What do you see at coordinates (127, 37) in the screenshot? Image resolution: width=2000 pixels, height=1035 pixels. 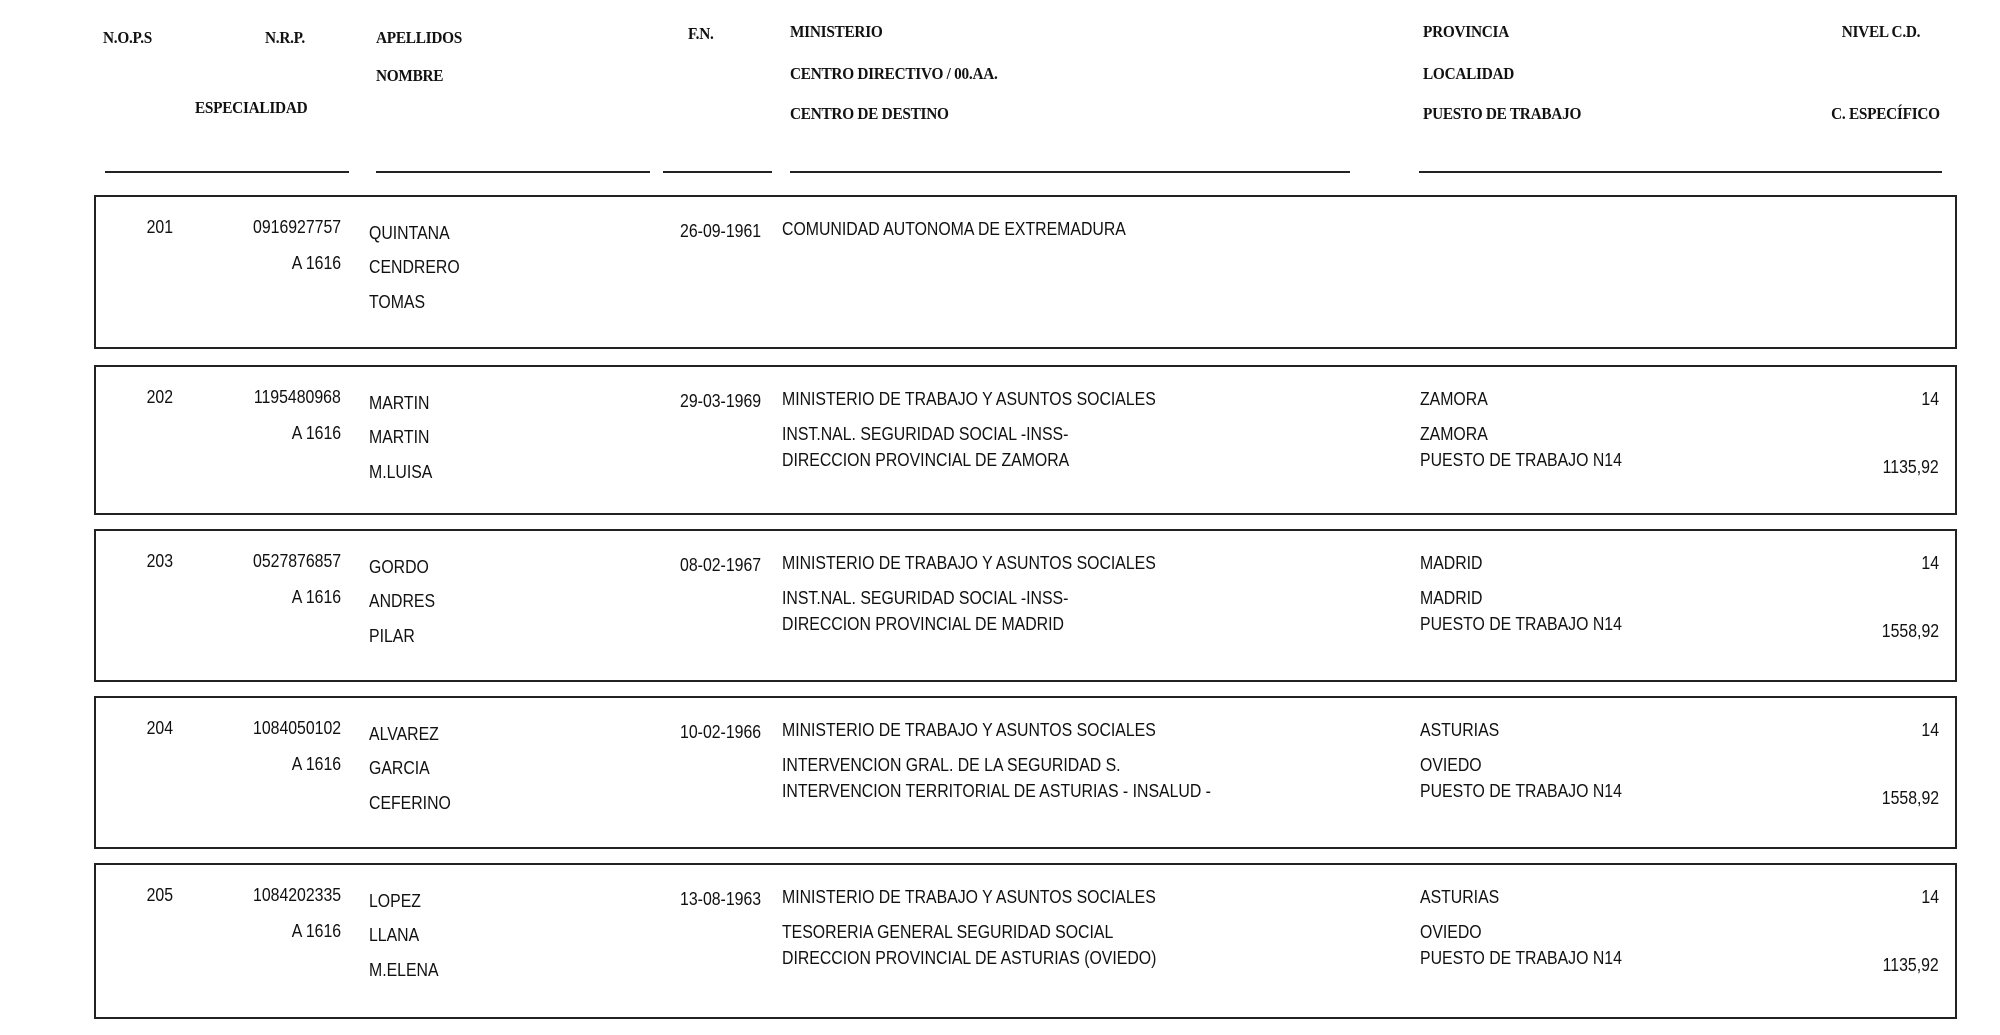 I see `header-nops: N.O.P.S` at bounding box center [127, 37].